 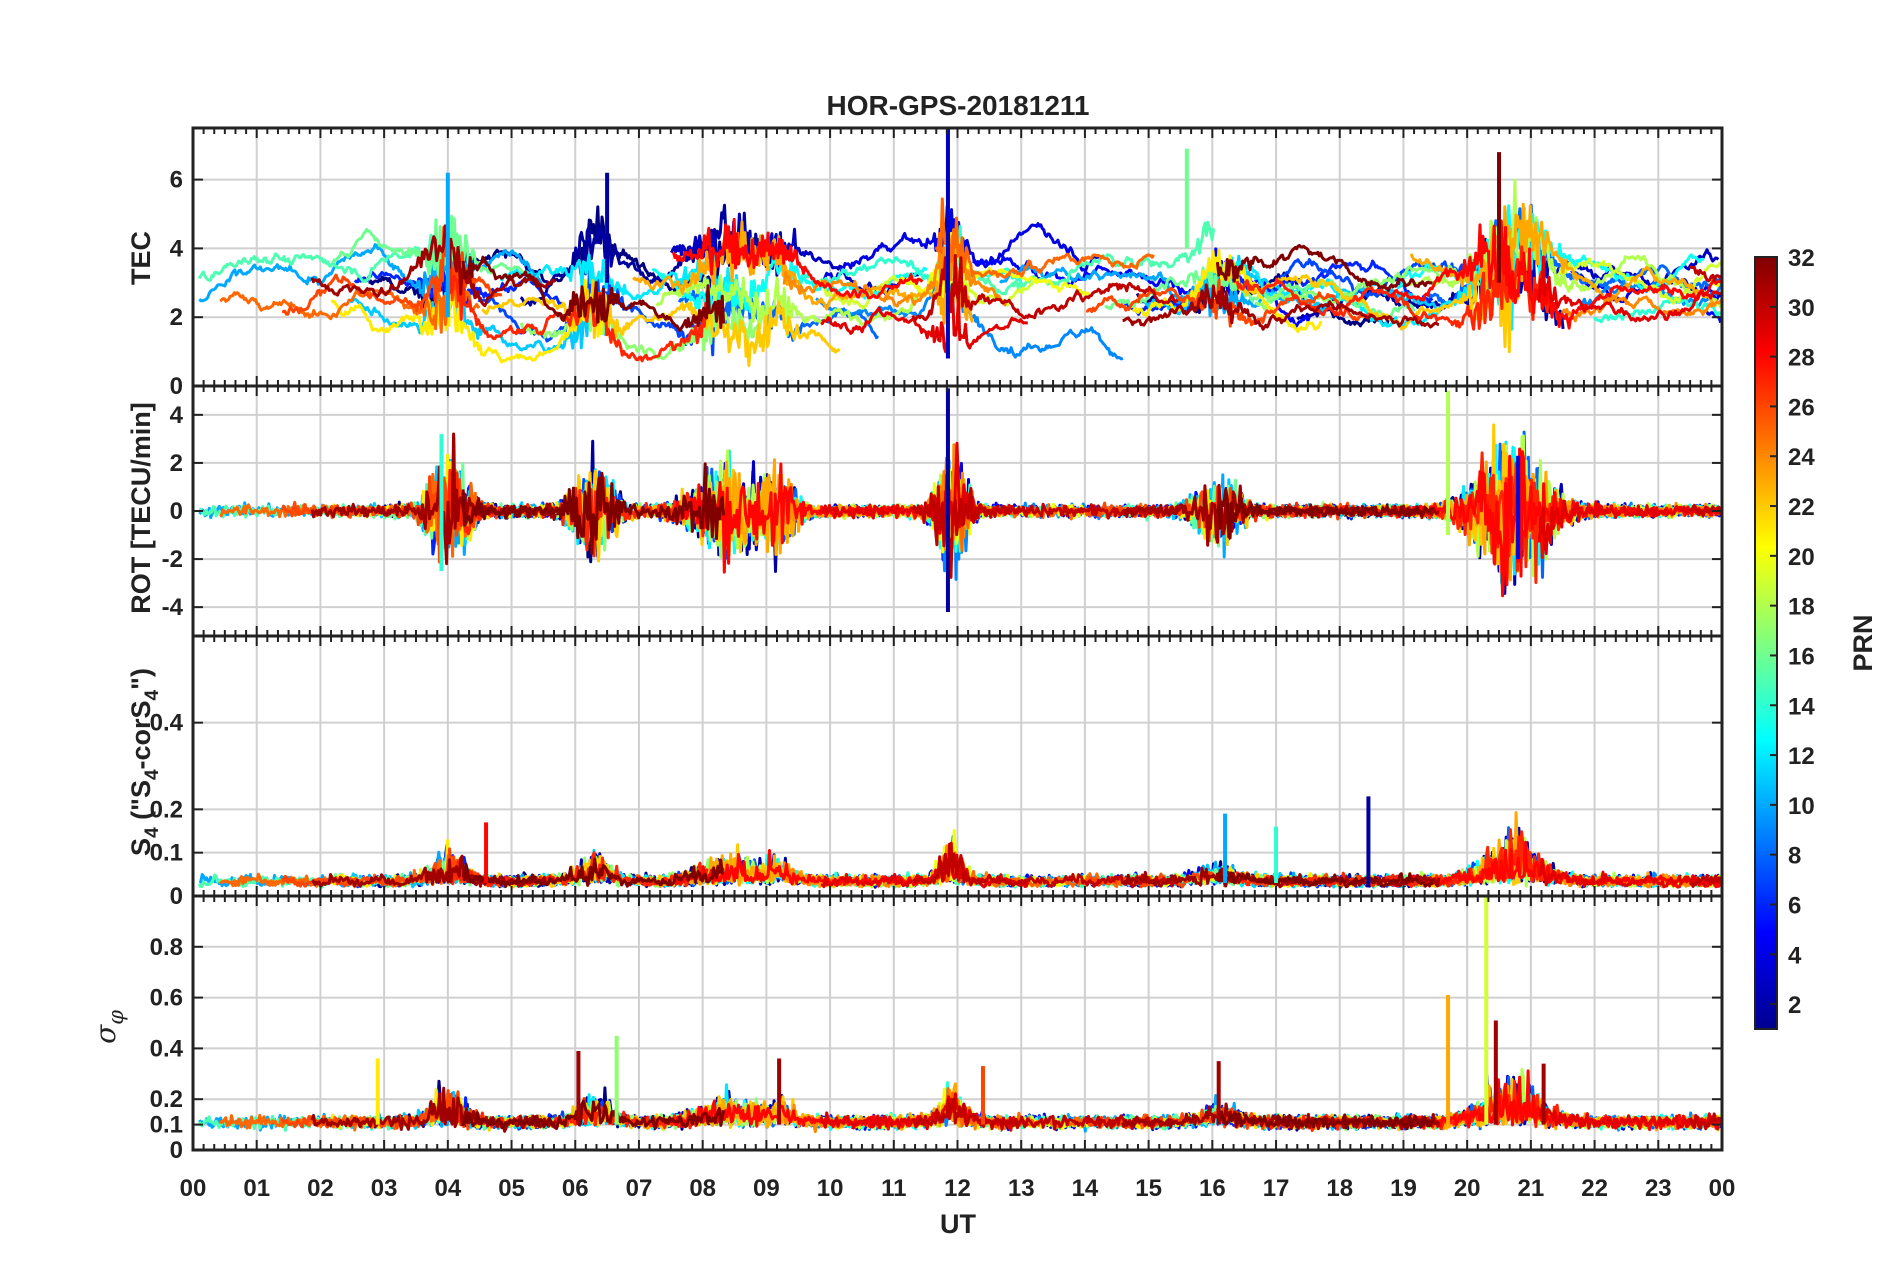 I want to click on y-axis-label-s4: S4 ("S4-corS4"), so click(x=144, y=762).